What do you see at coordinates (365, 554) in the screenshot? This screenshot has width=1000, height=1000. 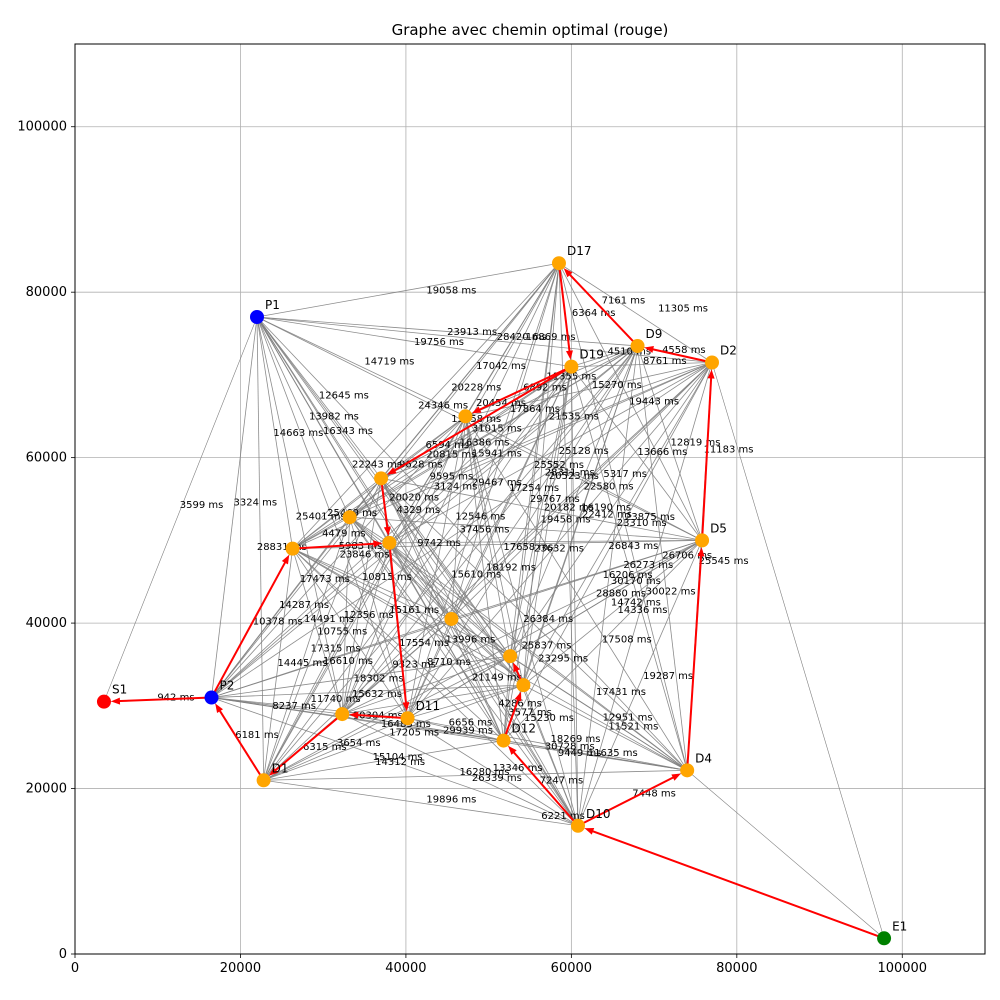 I see `edge-label: 23846 ms` at bounding box center [365, 554].